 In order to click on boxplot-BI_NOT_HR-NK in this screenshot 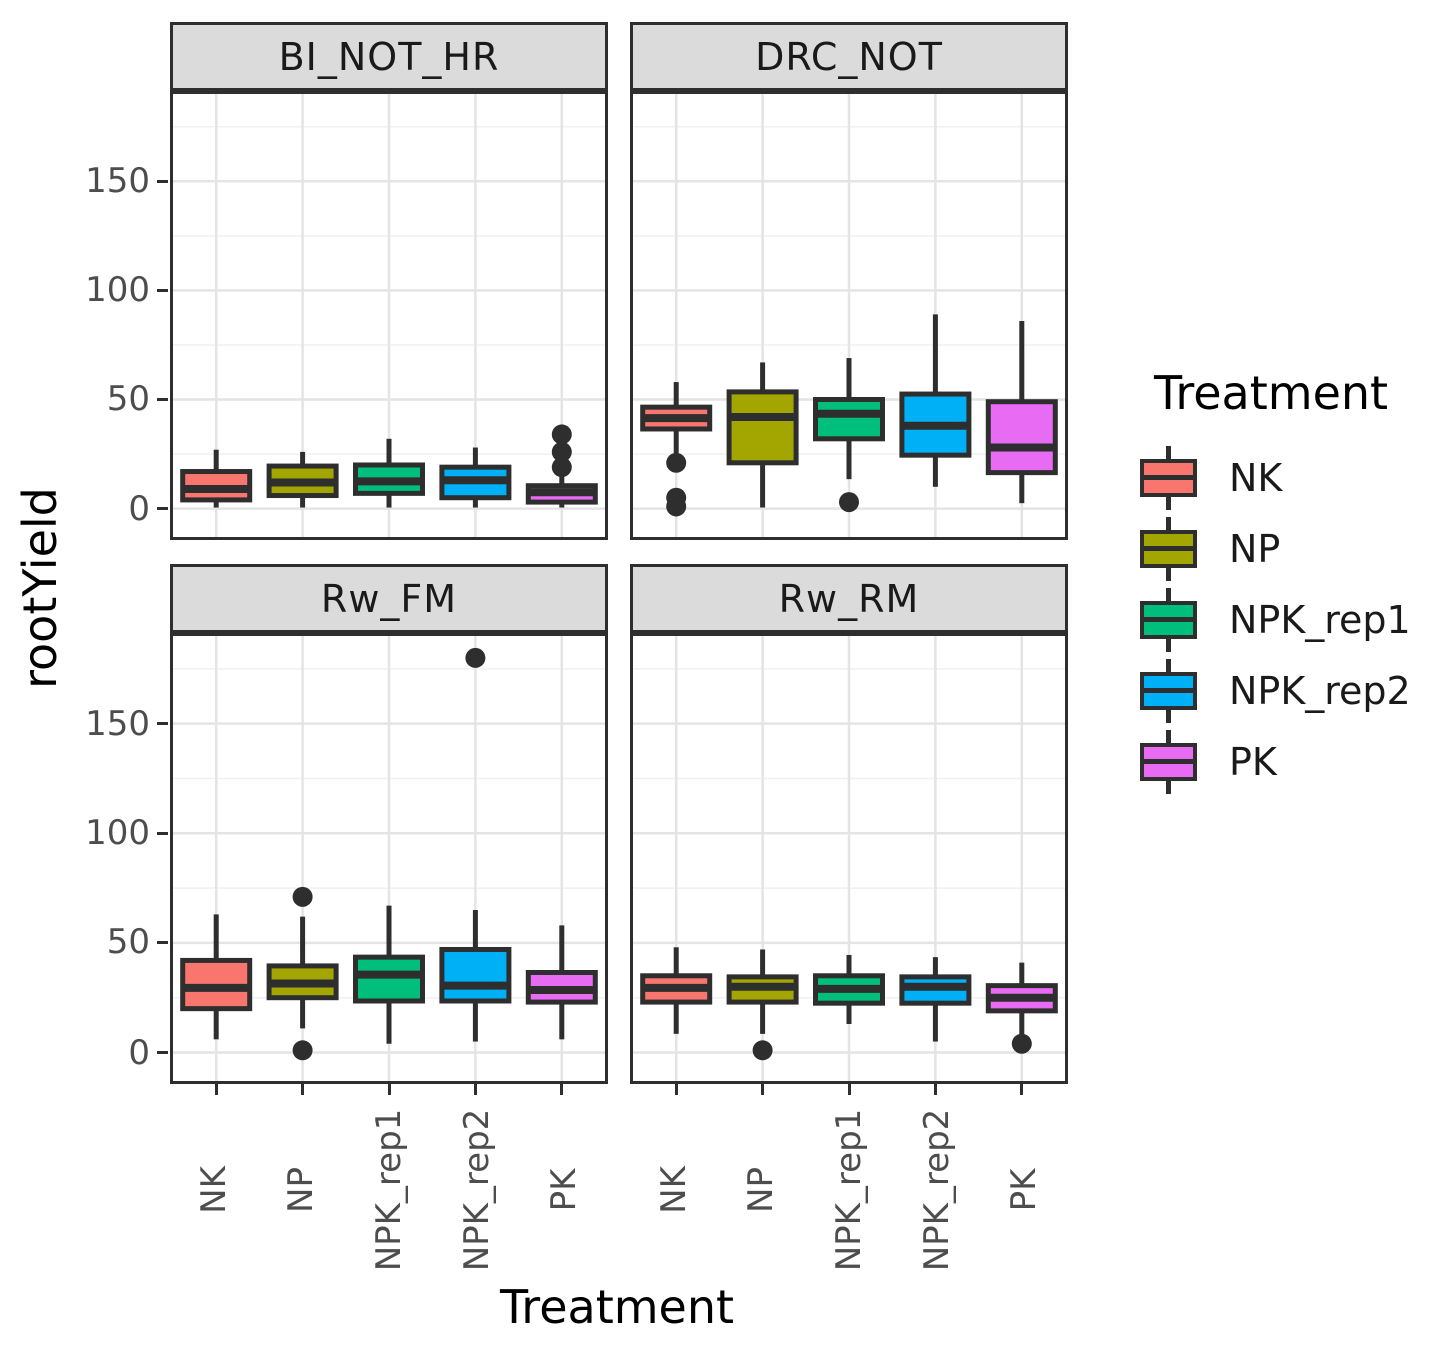, I will do `click(216, 478)`.